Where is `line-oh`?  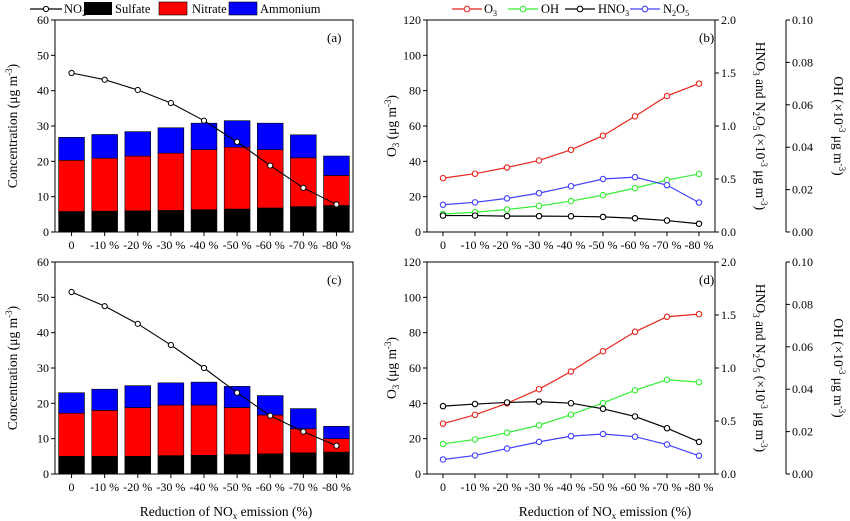 line-oh is located at coordinates (571, 194).